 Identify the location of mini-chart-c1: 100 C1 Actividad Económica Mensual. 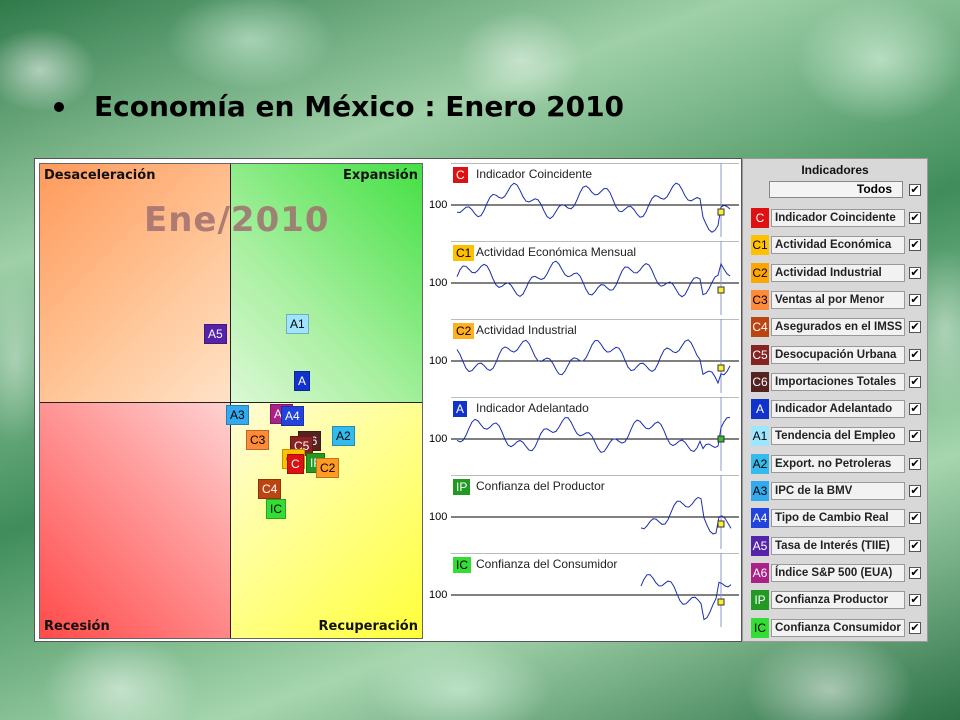
(584, 278).